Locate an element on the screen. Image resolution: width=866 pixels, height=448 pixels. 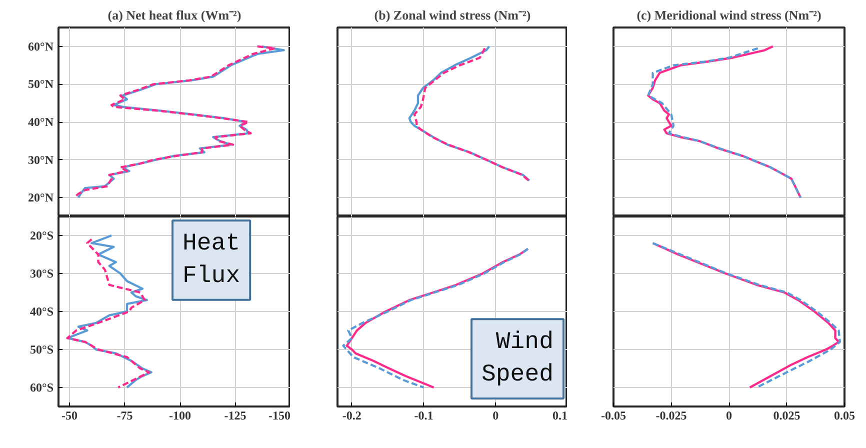
x-tick-label: 0.05 is located at coordinates (844, 415).